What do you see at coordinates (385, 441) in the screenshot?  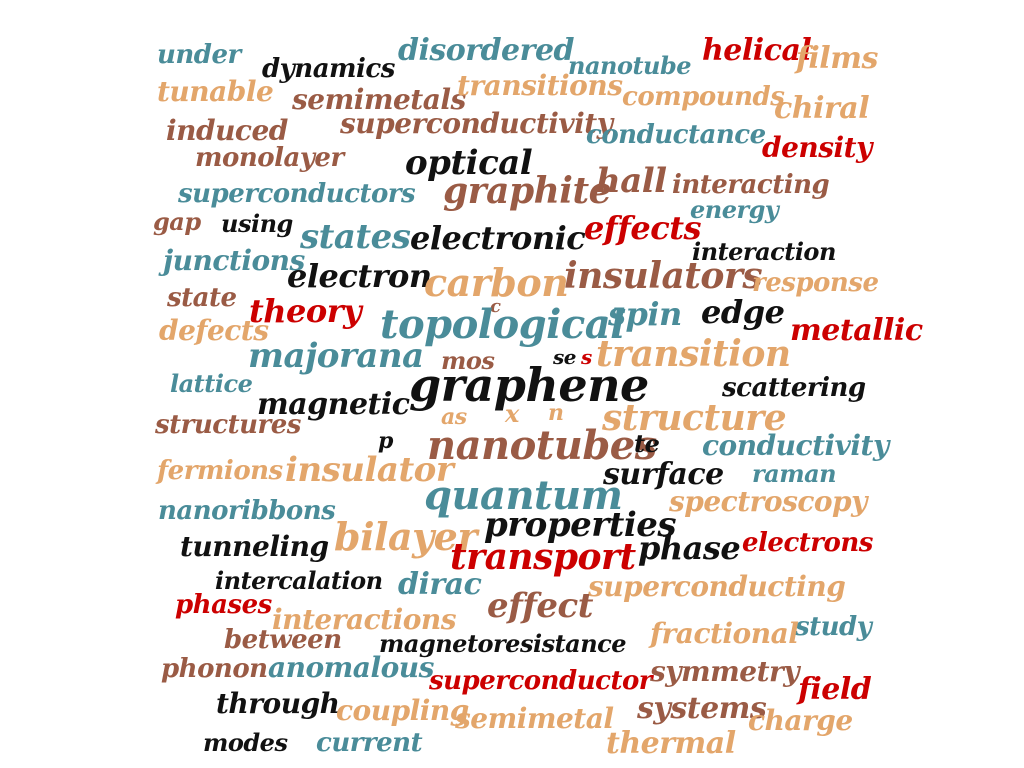 I see `word: p` at bounding box center [385, 441].